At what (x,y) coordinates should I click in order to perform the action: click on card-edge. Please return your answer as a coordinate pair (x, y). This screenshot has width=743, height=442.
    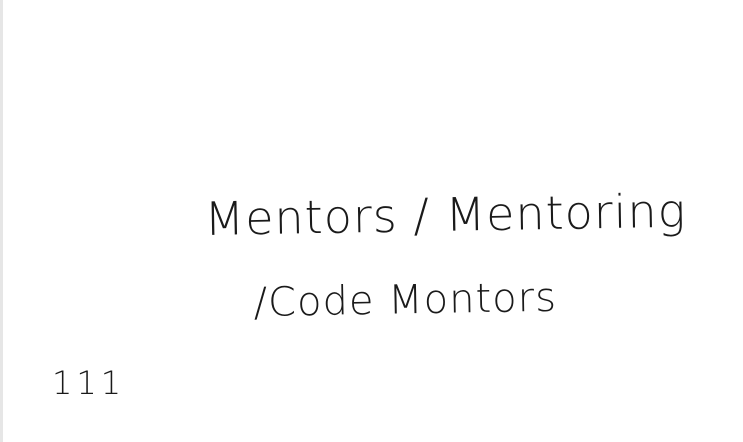
    Looking at the image, I should click on (1, 221).